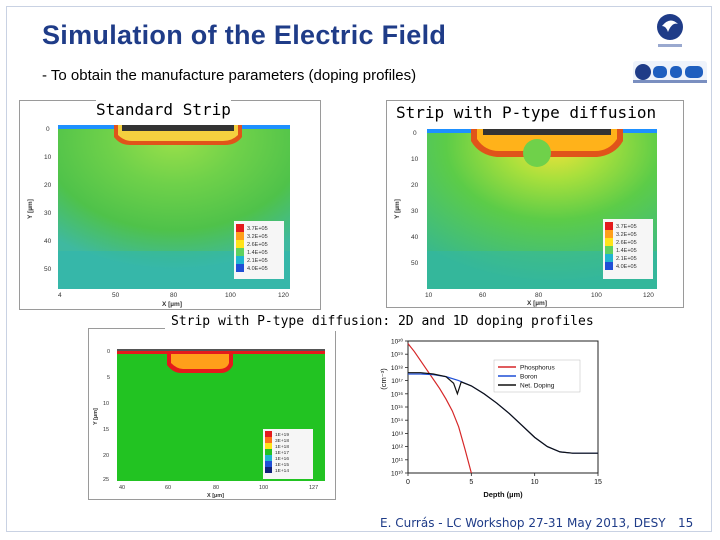  I want to click on x-tick-label: 10, so click(535, 482).